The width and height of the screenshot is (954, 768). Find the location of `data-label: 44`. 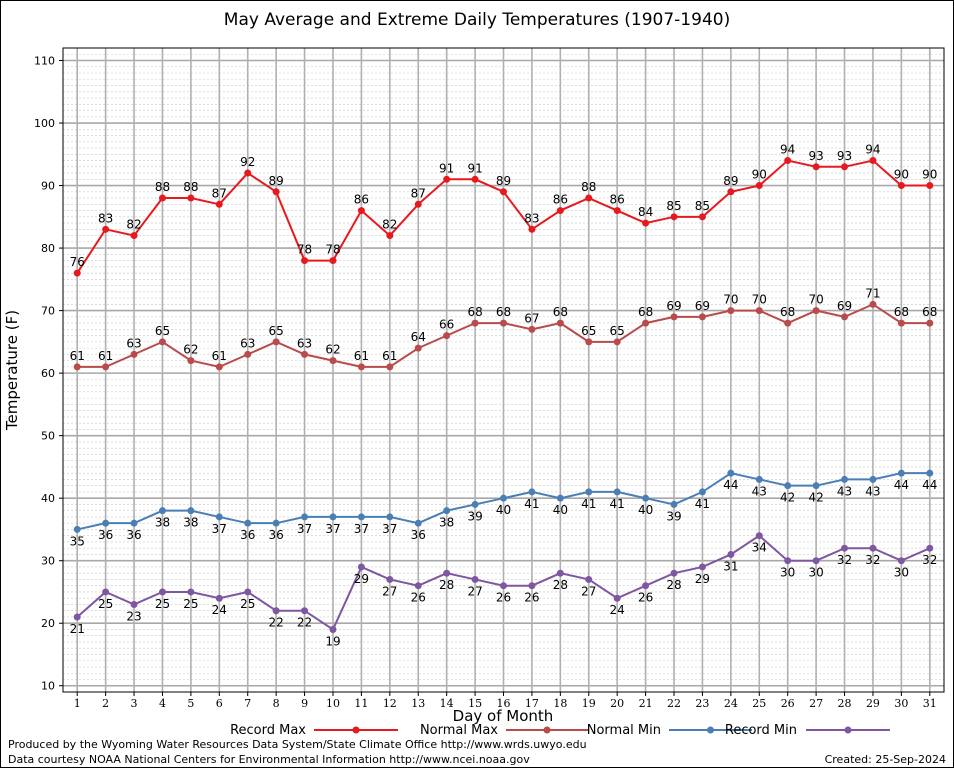

data-label: 44 is located at coordinates (929, 485).